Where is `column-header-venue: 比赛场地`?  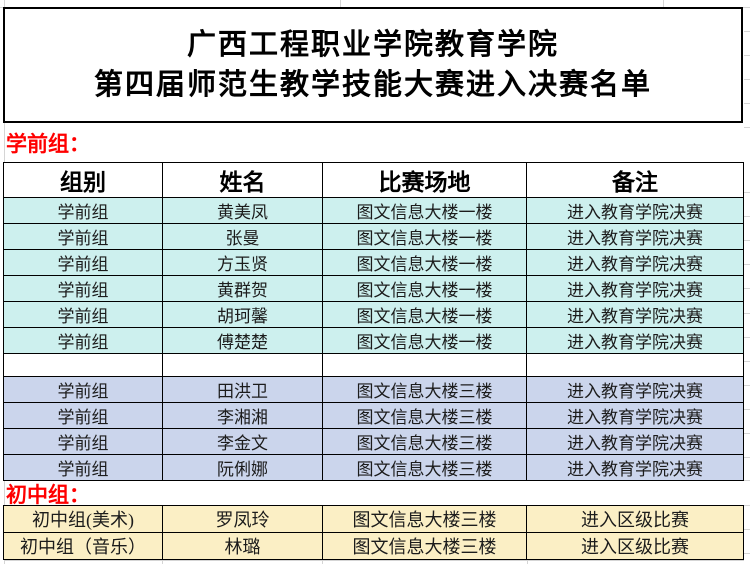 column-header-venue: 比赛场地 is located at coordinates (424, 180).